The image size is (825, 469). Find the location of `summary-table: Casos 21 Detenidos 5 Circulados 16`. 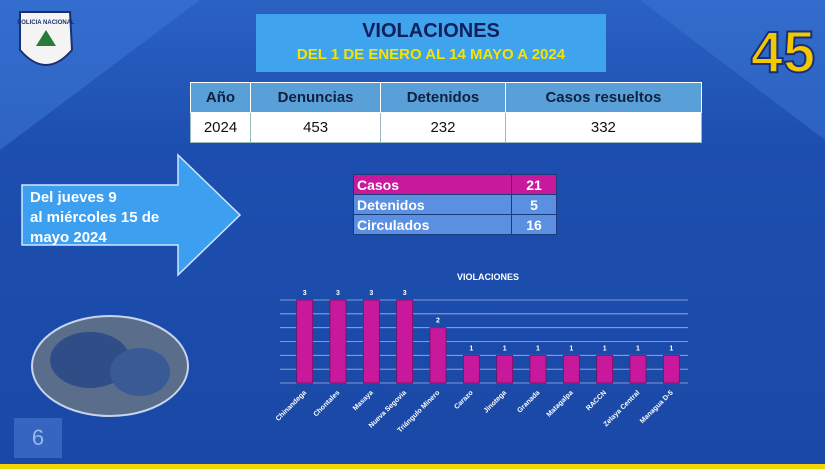

summary-table: Casos 21 Detenidos 5 Circulados 16 is located at coordinates (454, 204).